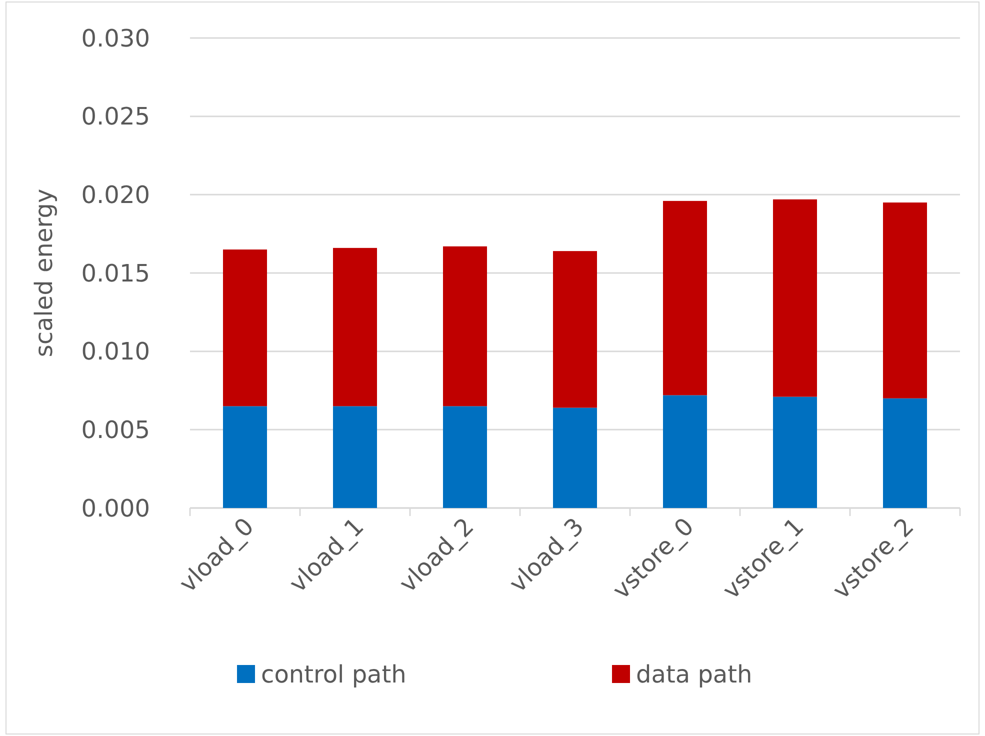 This screenshot has width=985, height=736. Describe the element at coordinates (115, 38) in the screenshot. I see `y-tick-label: 0.030` at that location.